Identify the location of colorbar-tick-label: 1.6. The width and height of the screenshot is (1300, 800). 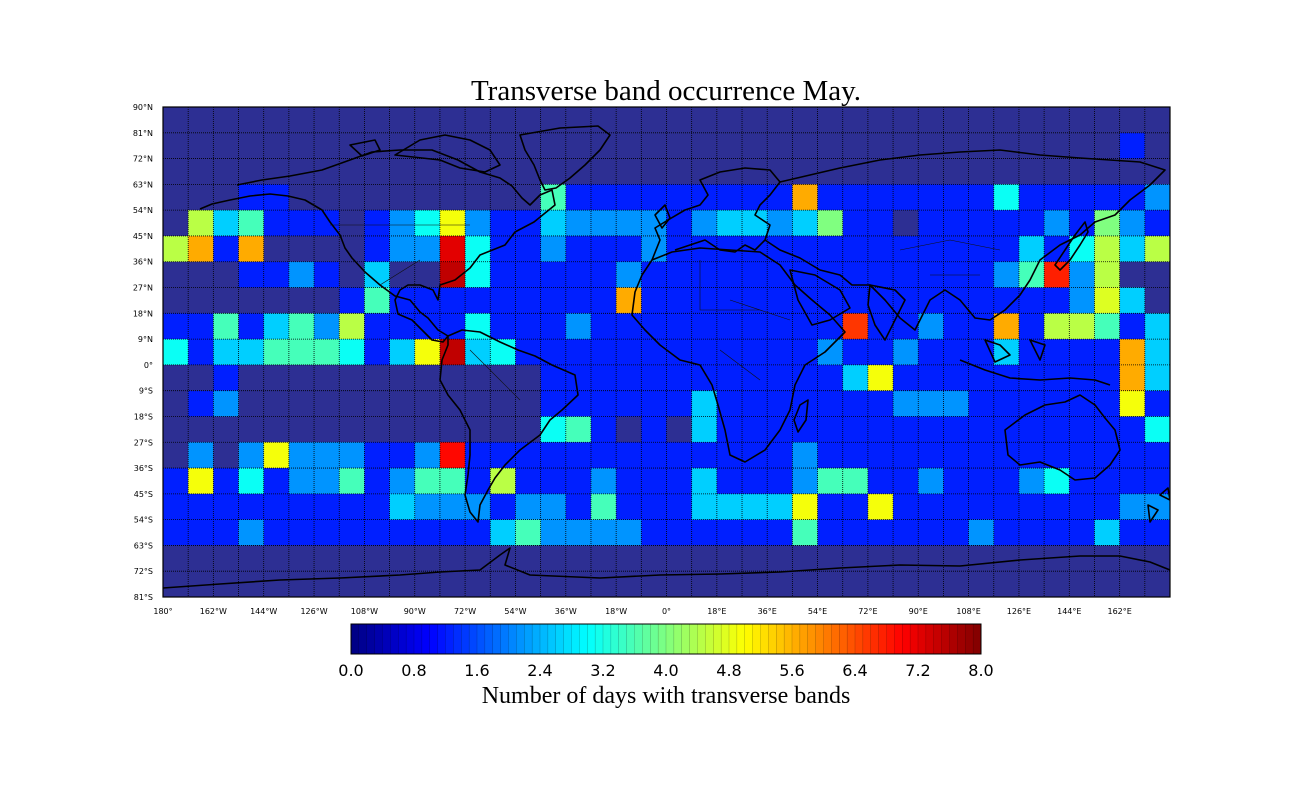
(476, 670).